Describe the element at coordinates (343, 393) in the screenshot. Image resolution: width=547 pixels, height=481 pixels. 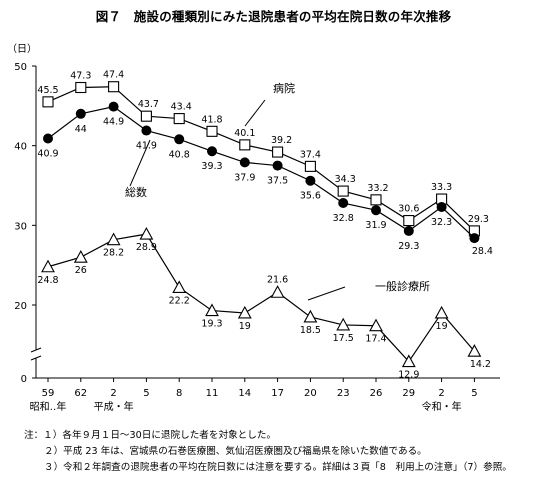
I see `x-tick-label: 23` at that location.